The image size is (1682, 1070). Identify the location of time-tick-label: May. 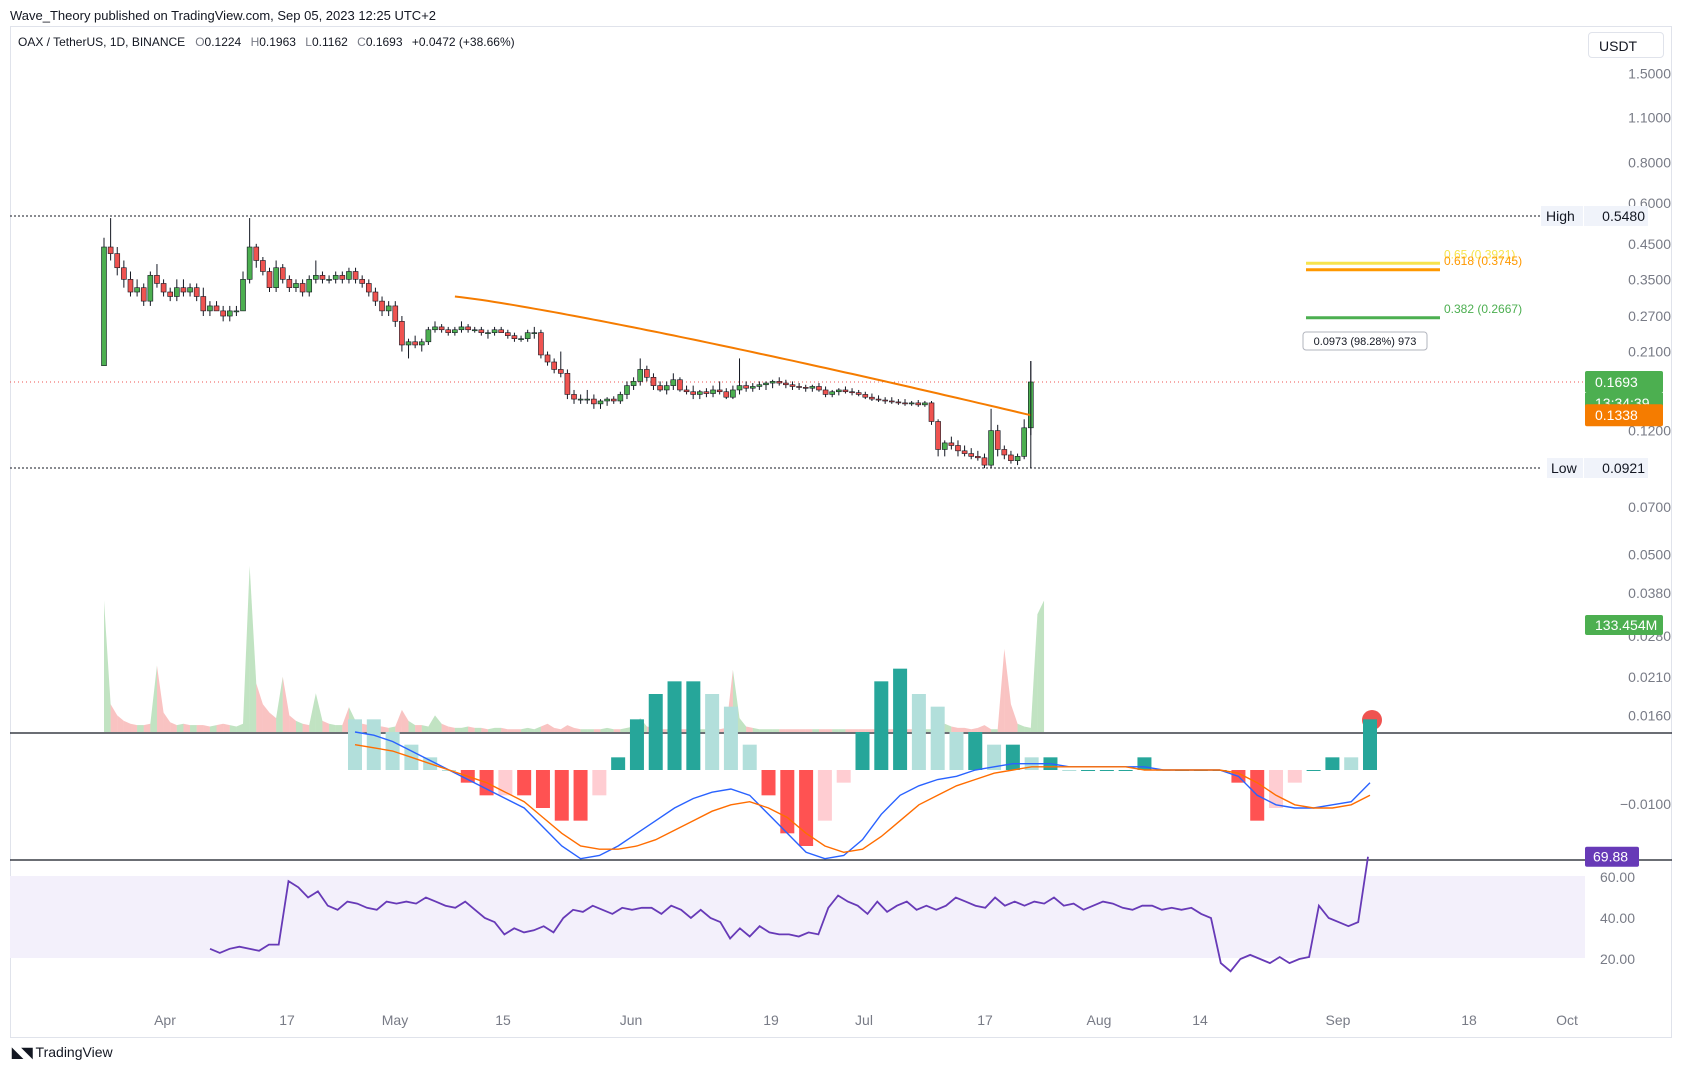
(395, 1020).